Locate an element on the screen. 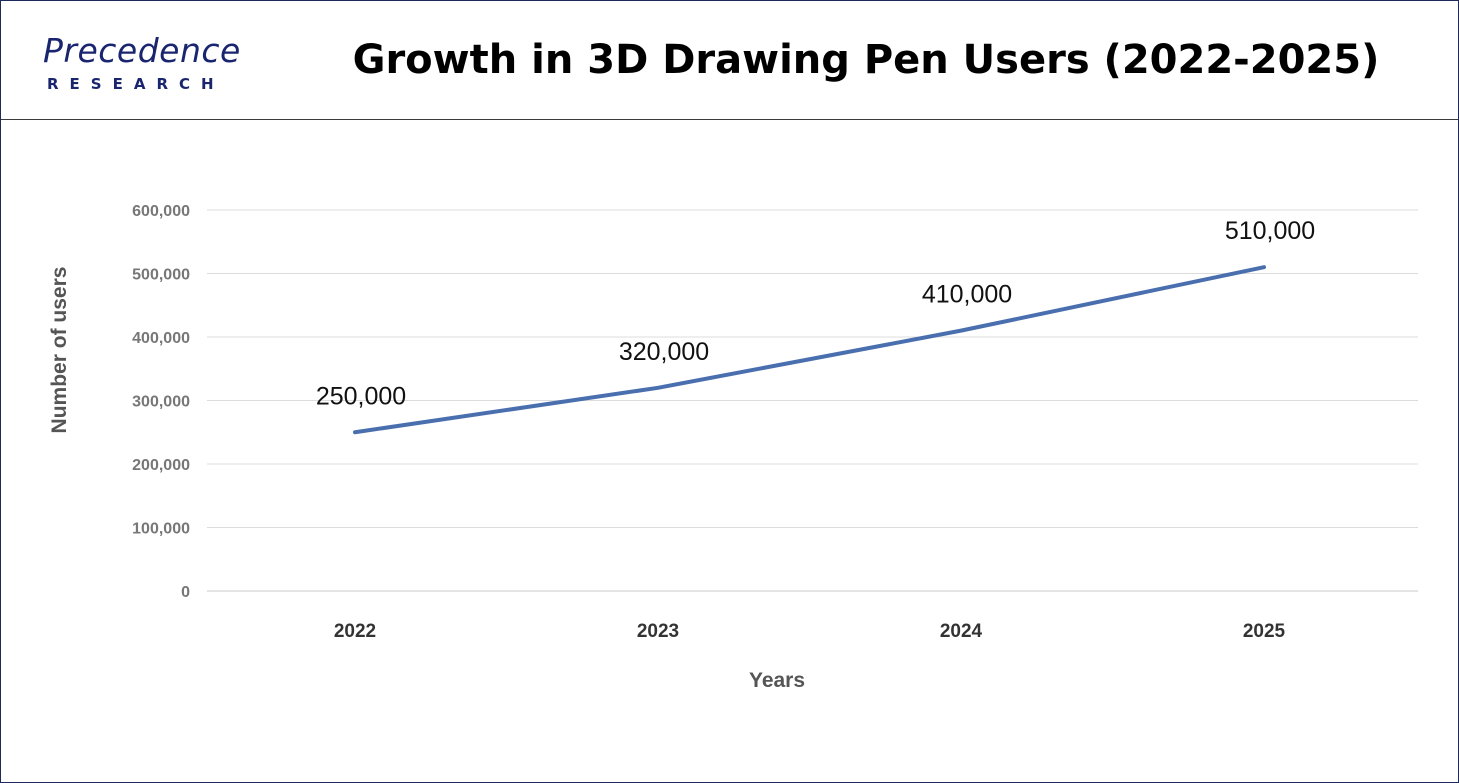  series-line is located at coordinates (809, 350).